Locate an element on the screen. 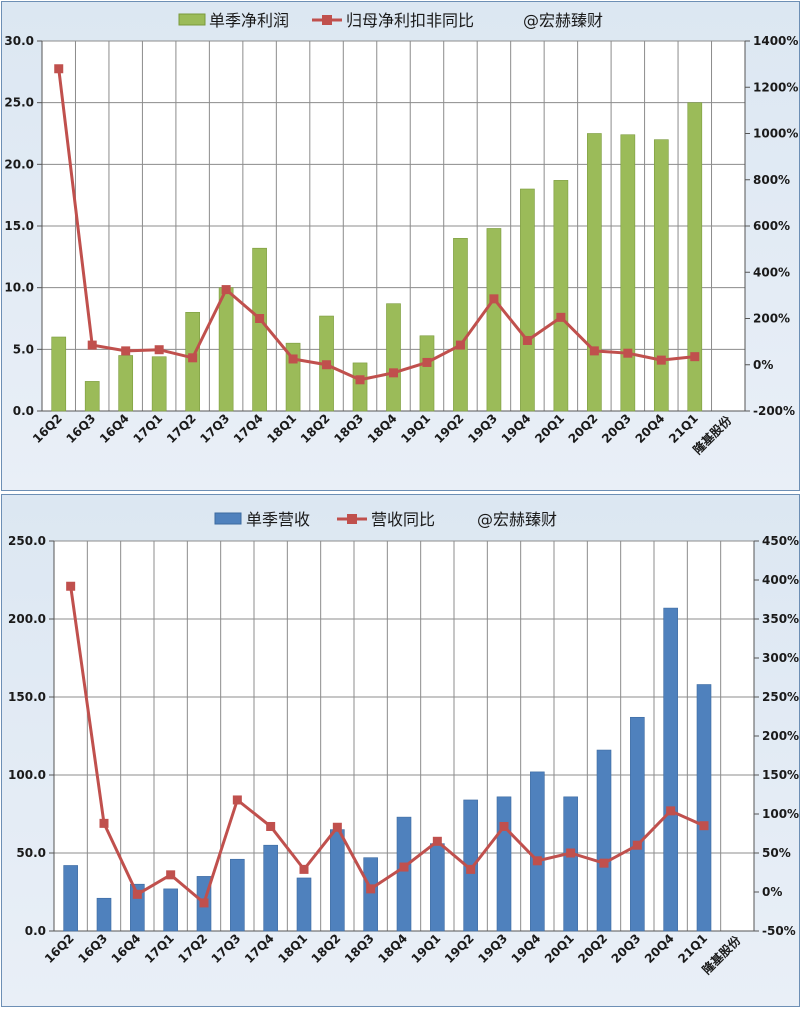 The image size is (803, 1009). x-tick-label: 20Q2 is located at coordinates (583, 428).